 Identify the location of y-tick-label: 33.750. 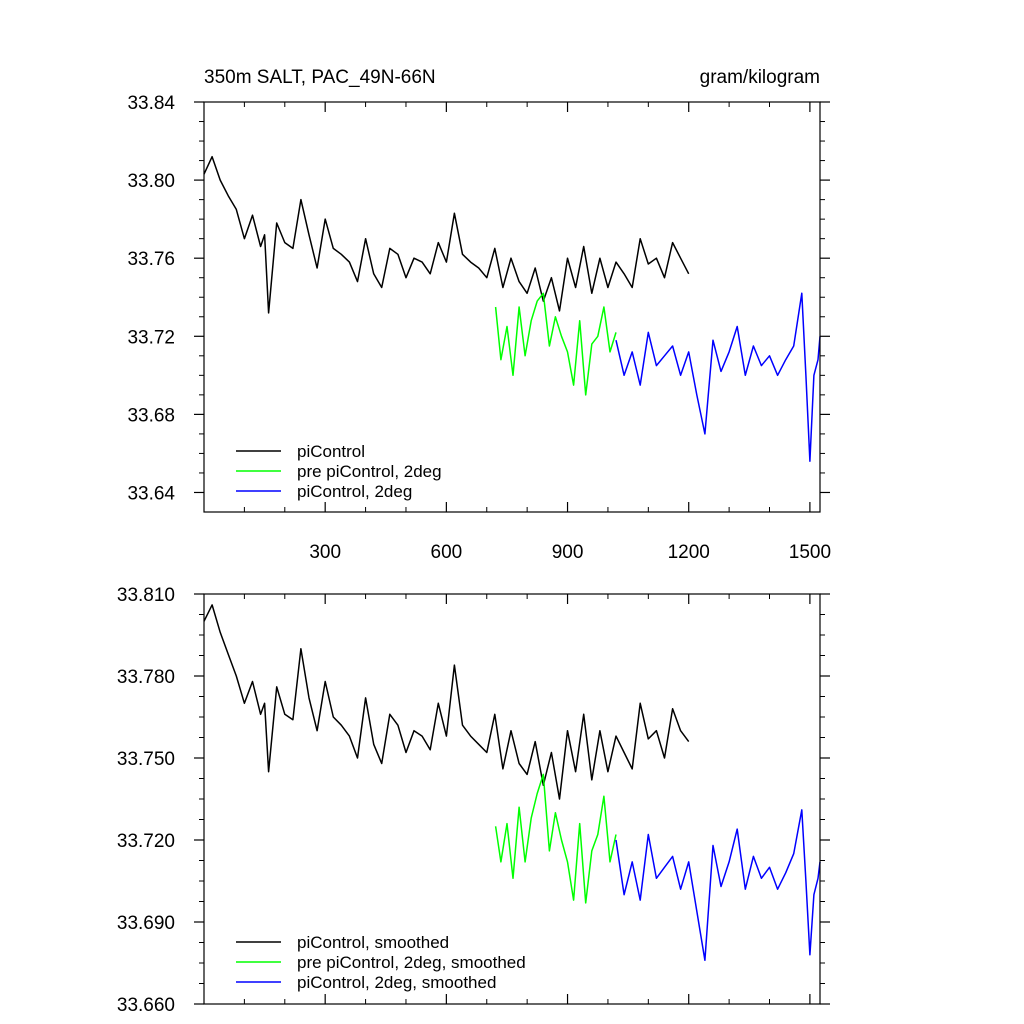
(146, 759).